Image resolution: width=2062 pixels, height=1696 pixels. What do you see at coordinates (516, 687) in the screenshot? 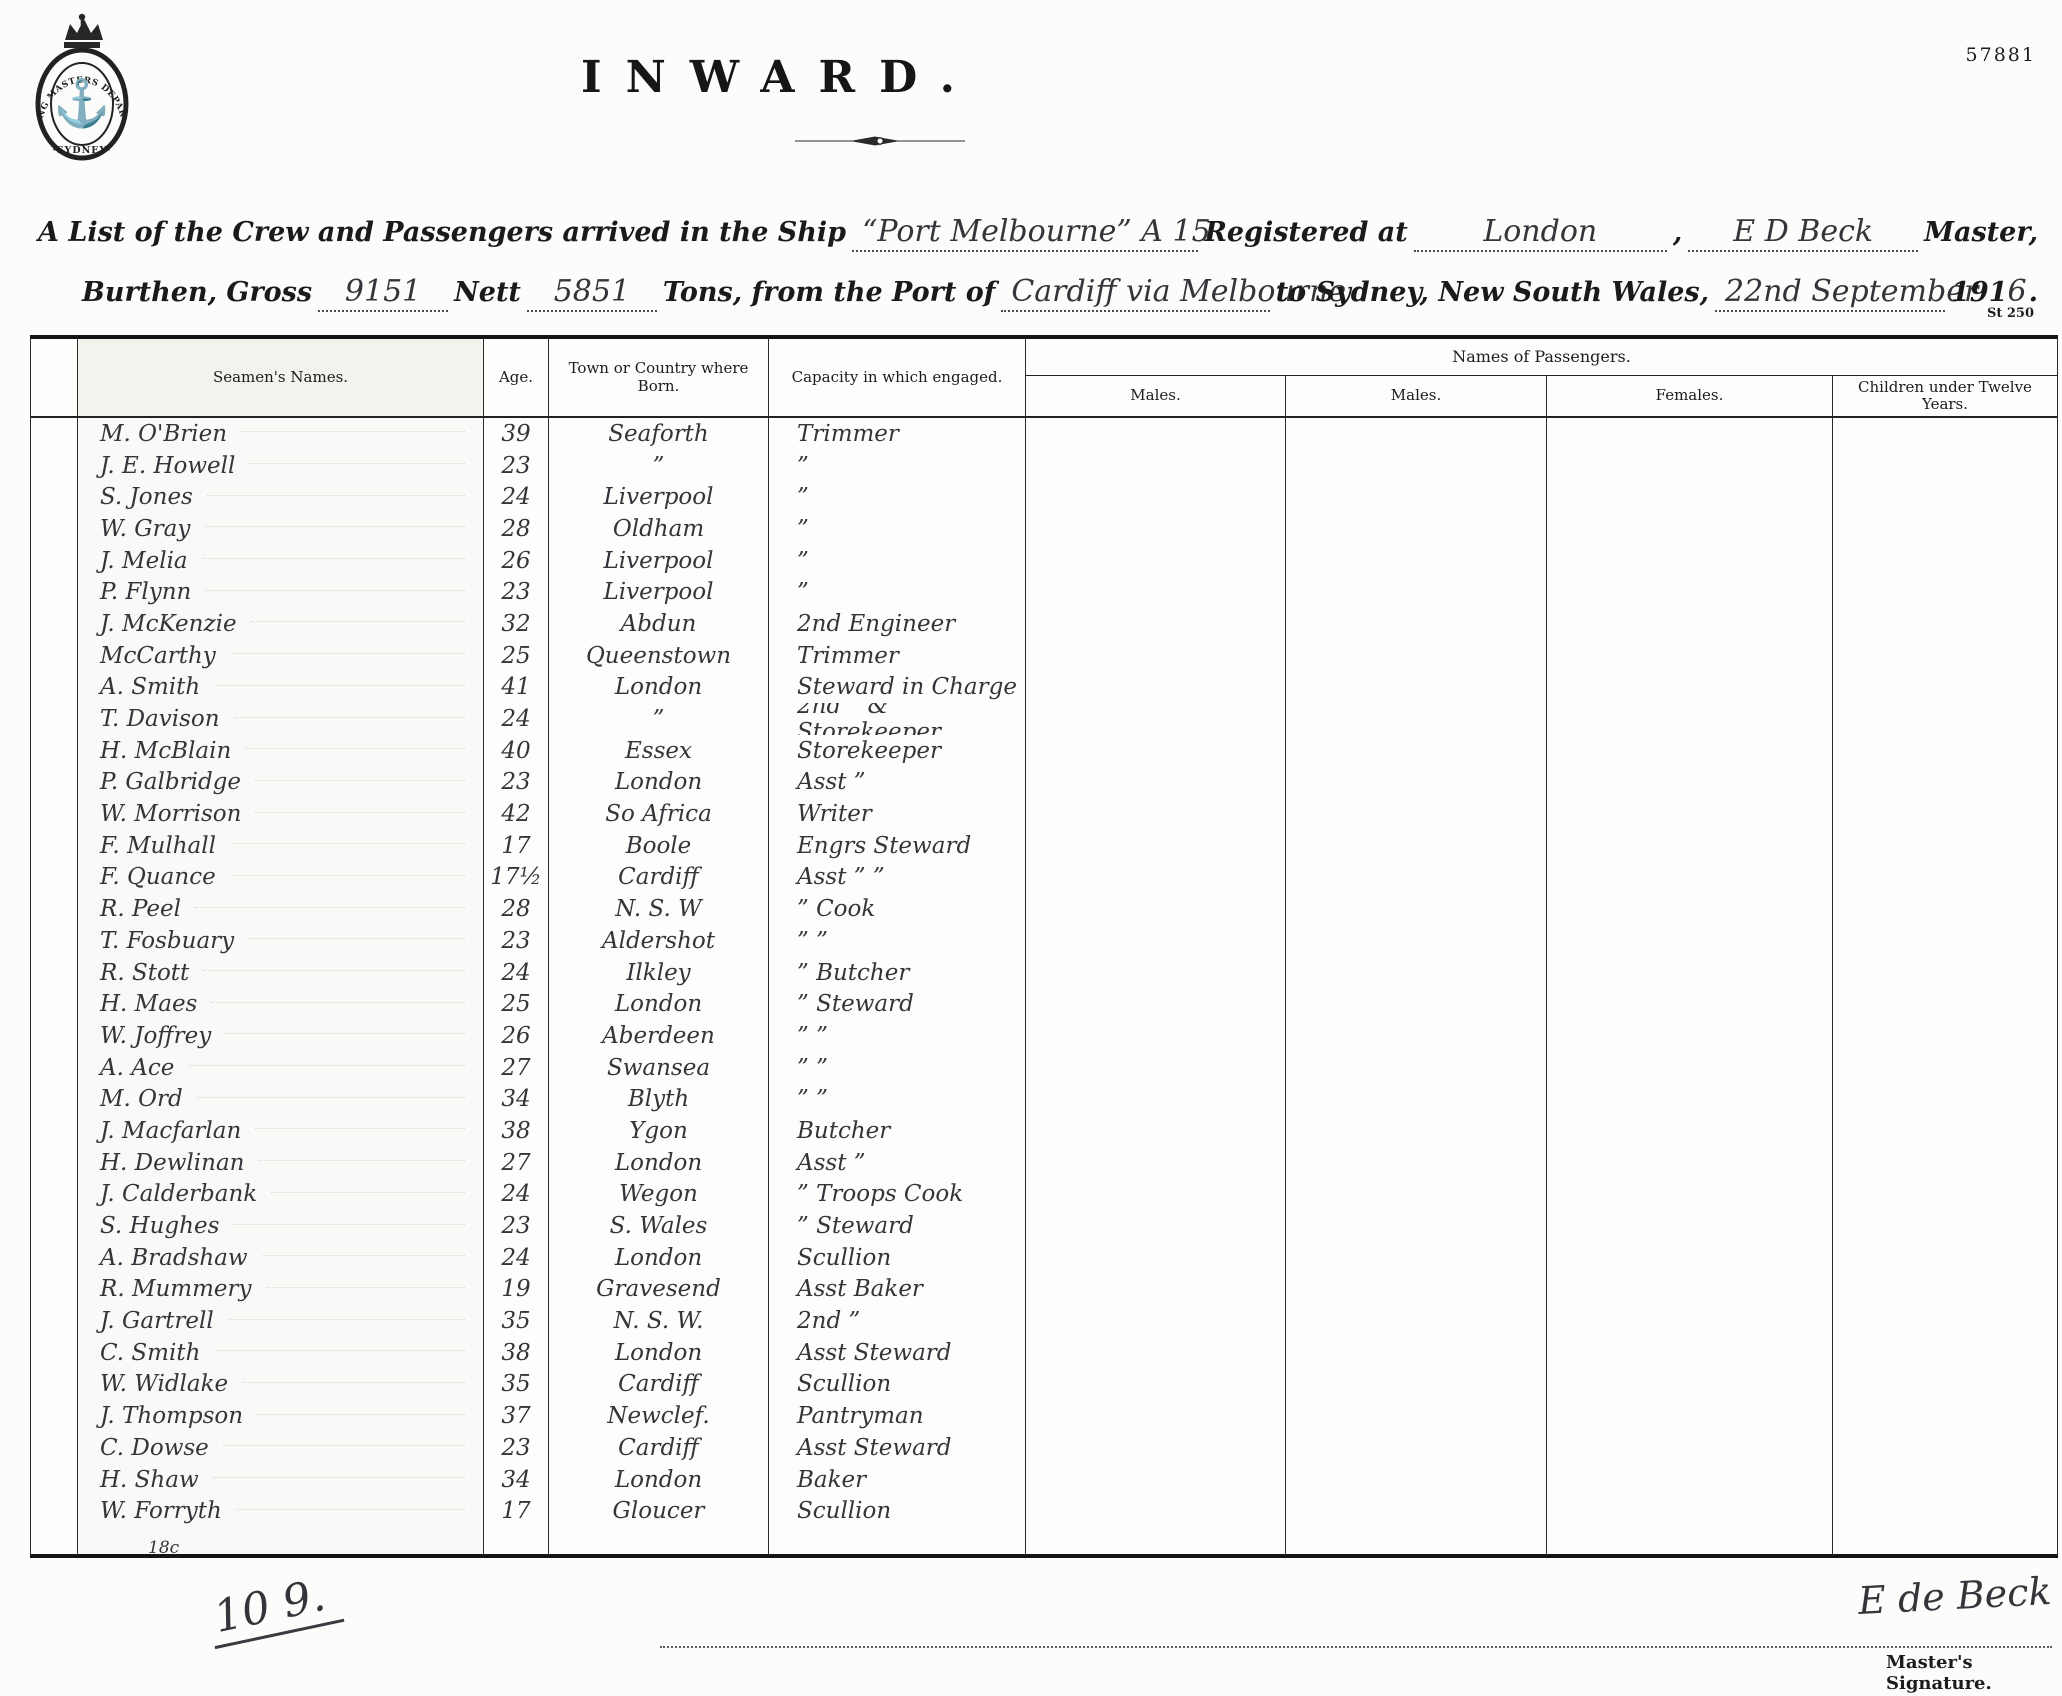
I see `crew-age-cell: 41` at bounding box center [516, 687].